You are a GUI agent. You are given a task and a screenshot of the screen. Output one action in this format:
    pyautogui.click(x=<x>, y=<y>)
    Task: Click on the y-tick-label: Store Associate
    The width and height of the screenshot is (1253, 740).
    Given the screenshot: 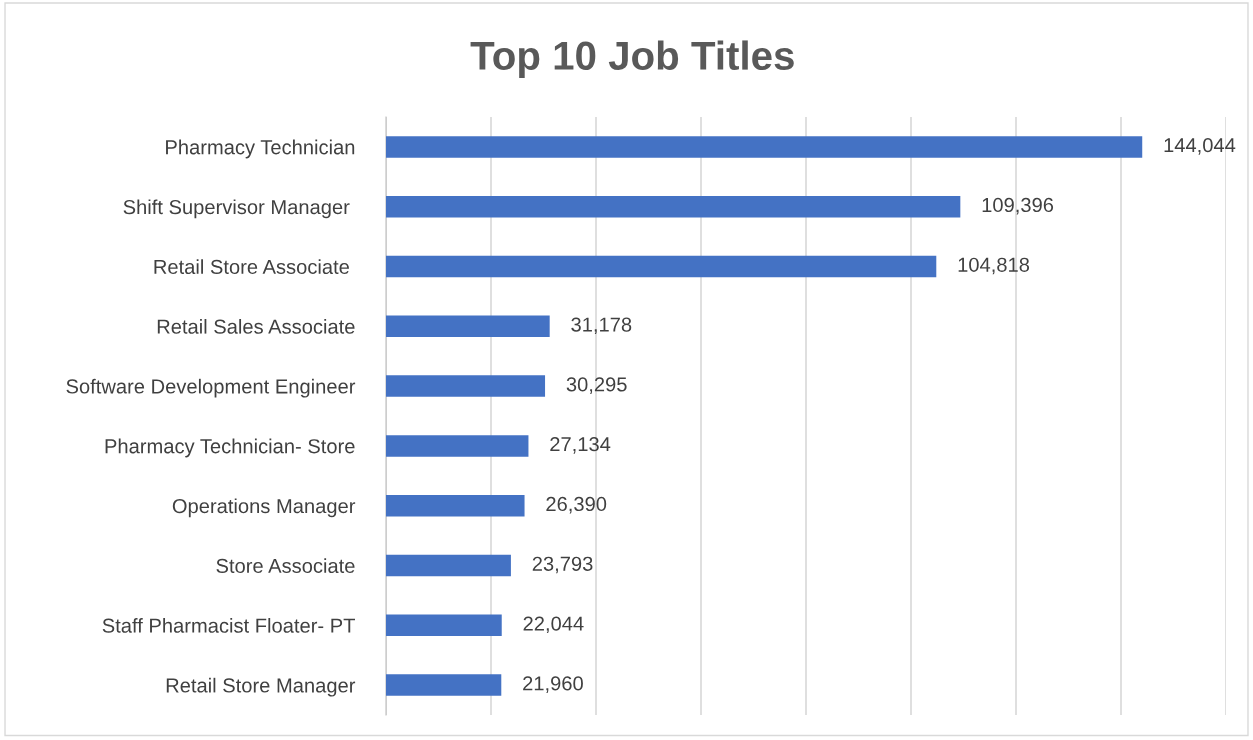 What is the action you would take?
    pyautogui.click(x=285, y=565)
    